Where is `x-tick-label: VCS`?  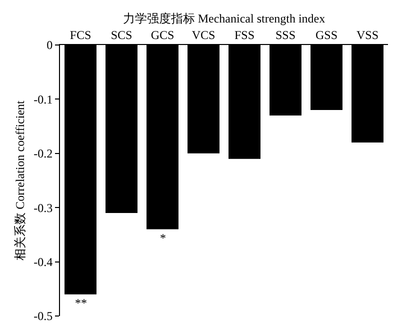 x-tick-label: VCS is located at coordinates (204, 35).